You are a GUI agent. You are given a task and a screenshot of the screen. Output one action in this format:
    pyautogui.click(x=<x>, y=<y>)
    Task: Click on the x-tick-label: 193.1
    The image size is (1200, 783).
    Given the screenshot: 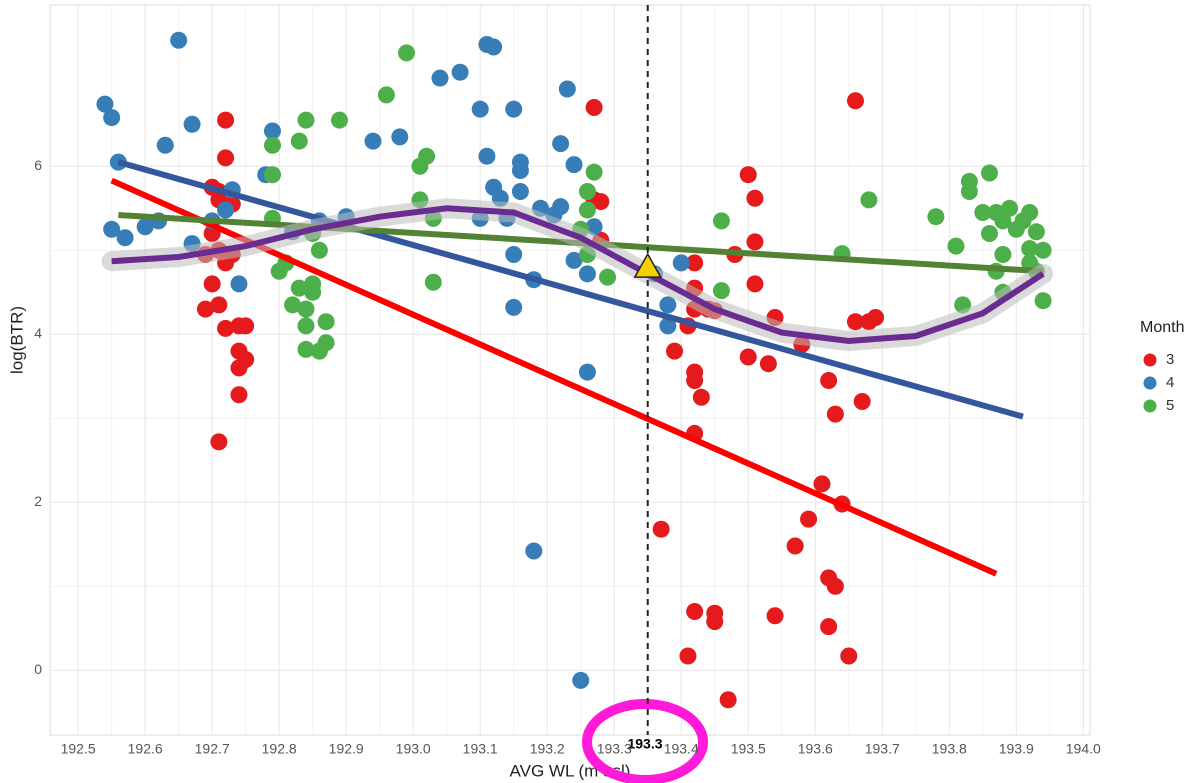 What is the action you would take?
    pyautogui.click(x=480, y=749)
    